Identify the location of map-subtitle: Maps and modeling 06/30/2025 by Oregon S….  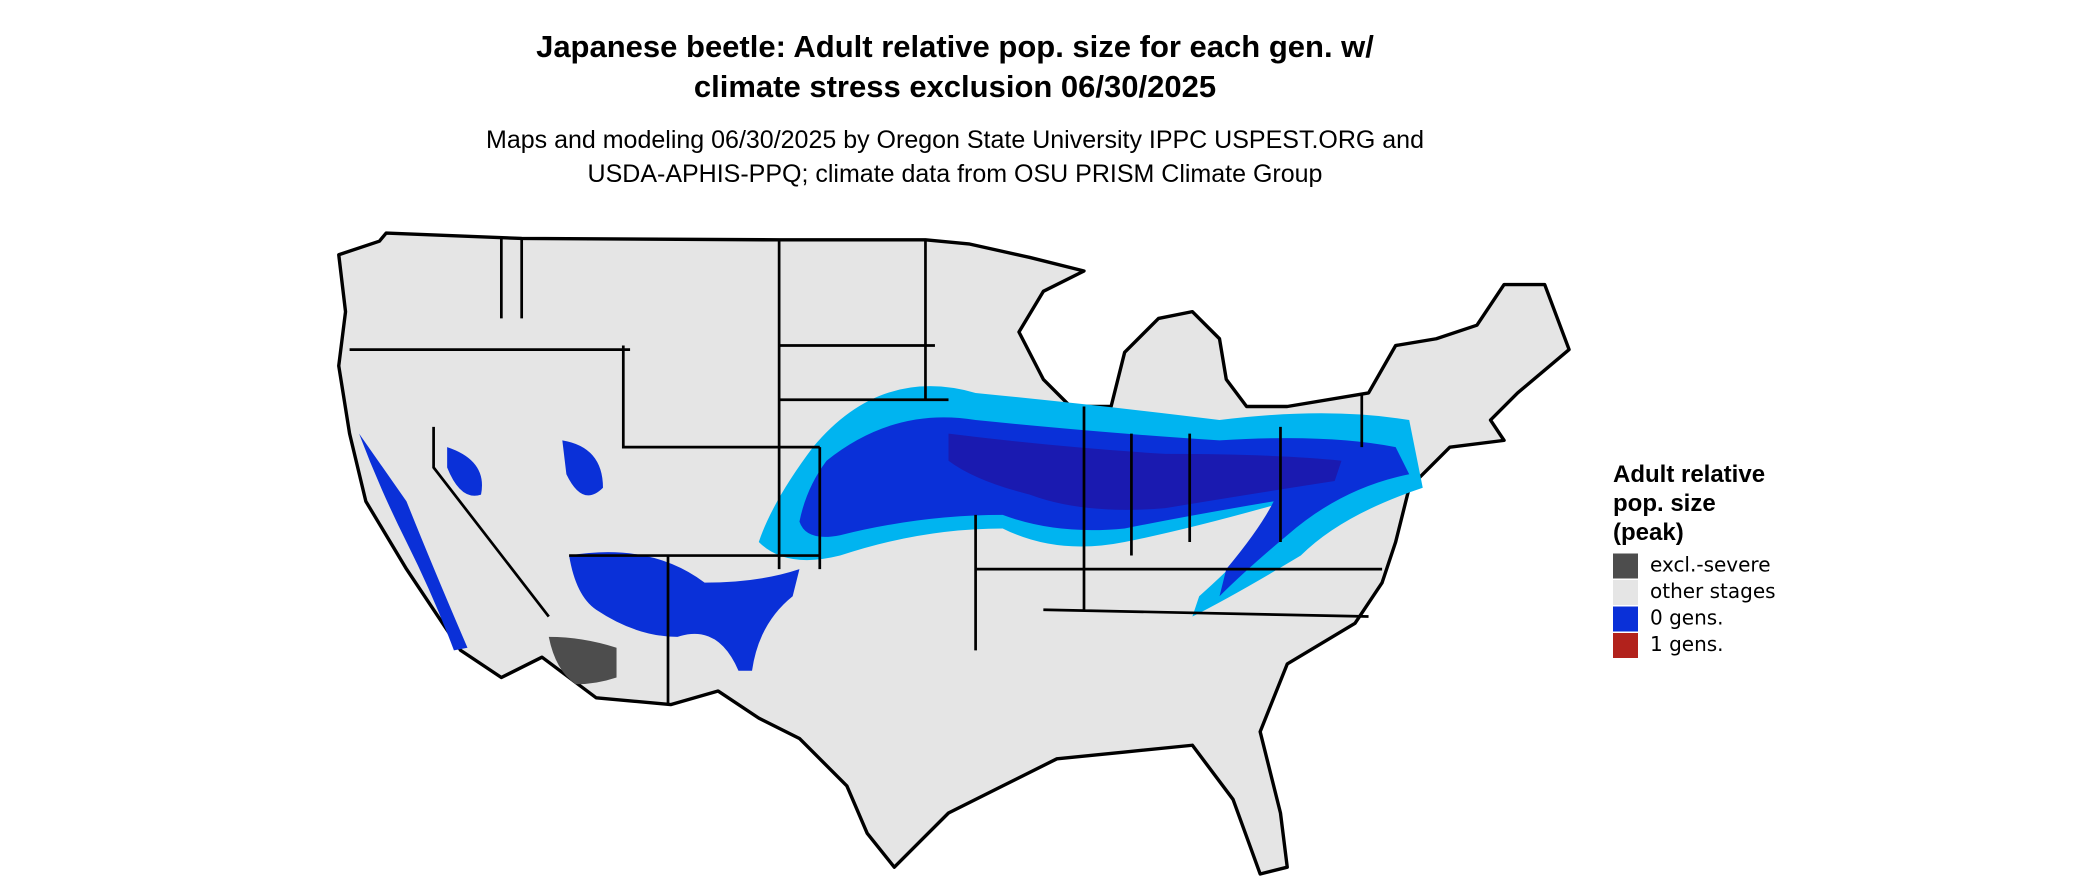
(955, 140).